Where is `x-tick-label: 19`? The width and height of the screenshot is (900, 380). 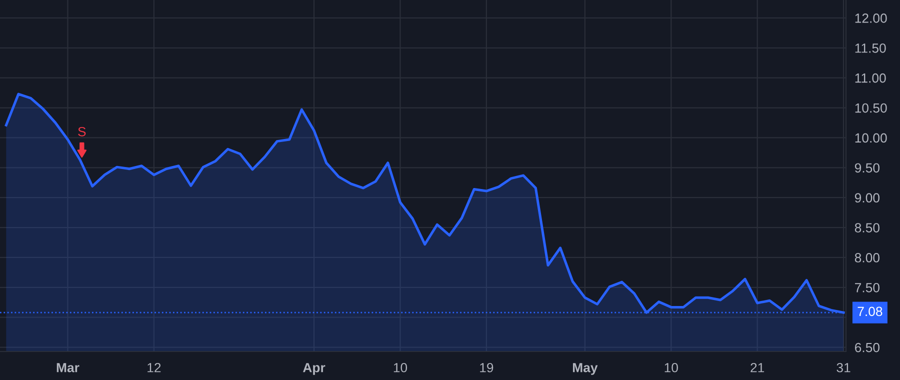
x-tick-label: 19 is located at coordinates (487, 367).